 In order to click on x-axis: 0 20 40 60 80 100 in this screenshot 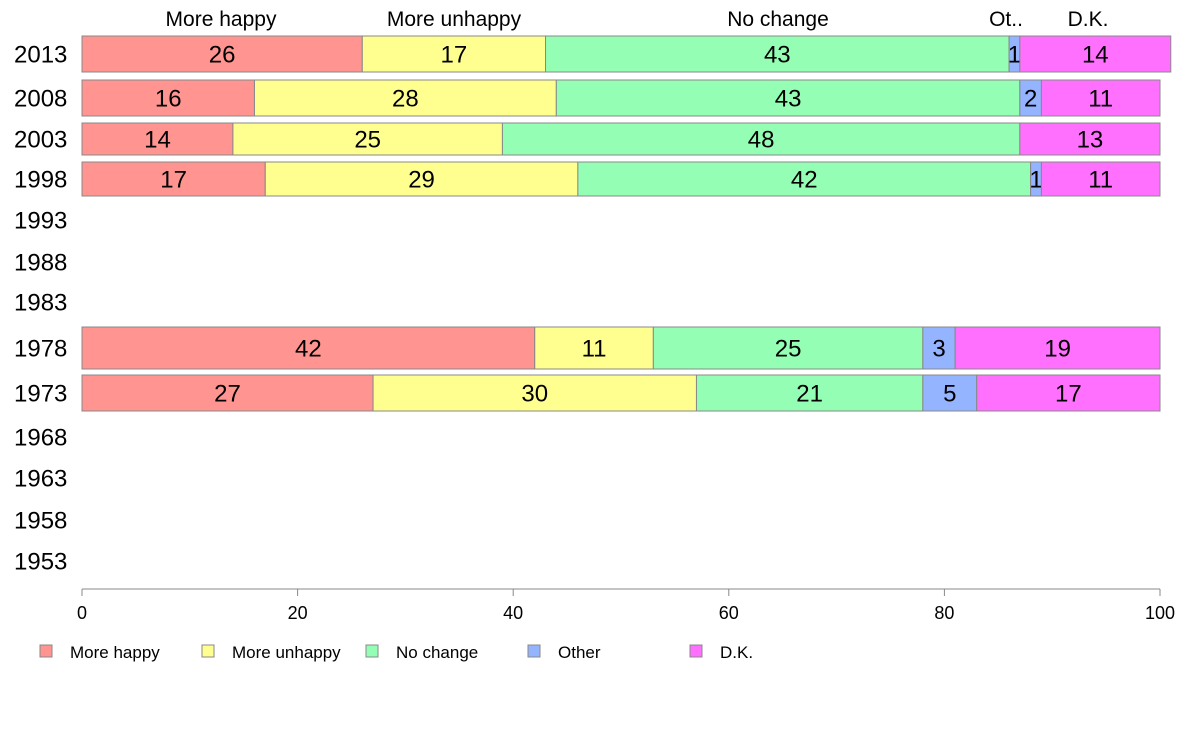, I will do `click(626, 605)`.